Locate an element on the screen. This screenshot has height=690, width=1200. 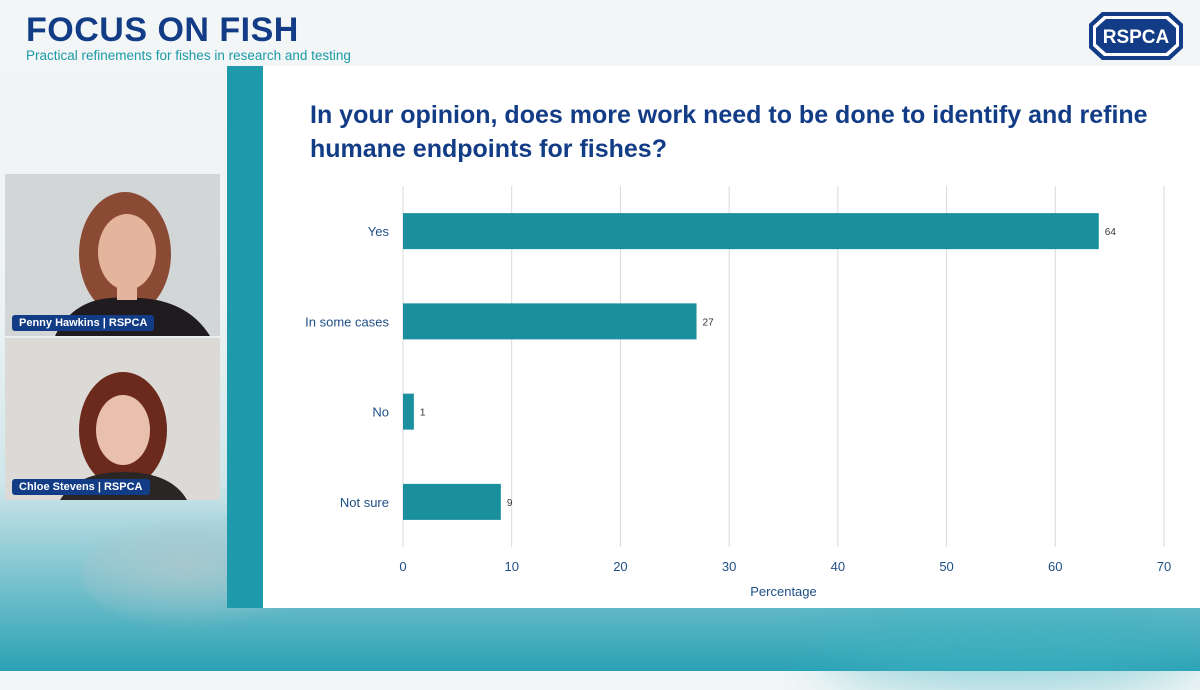
x-tick-label: 60 is located at coordinates (1055, 566).